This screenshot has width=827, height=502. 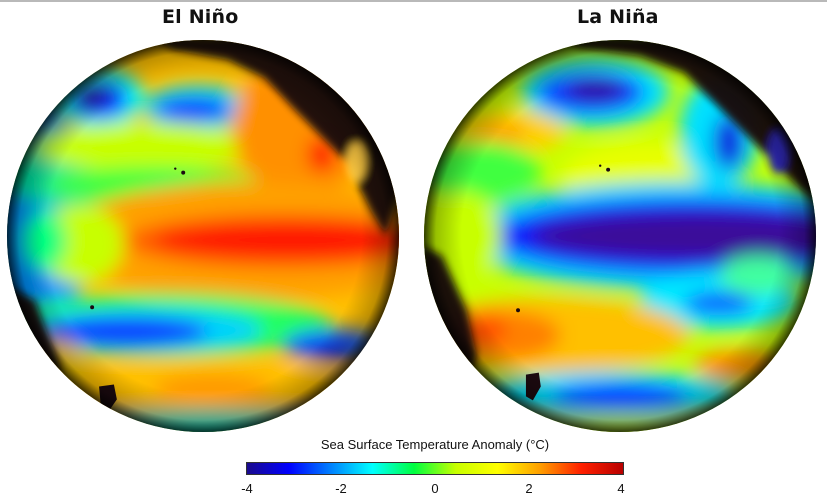 What do you see at coordinates (200, 17) in the screenshot?
I see `el-nino-title: El Niño` at bounding box center [200, 17].